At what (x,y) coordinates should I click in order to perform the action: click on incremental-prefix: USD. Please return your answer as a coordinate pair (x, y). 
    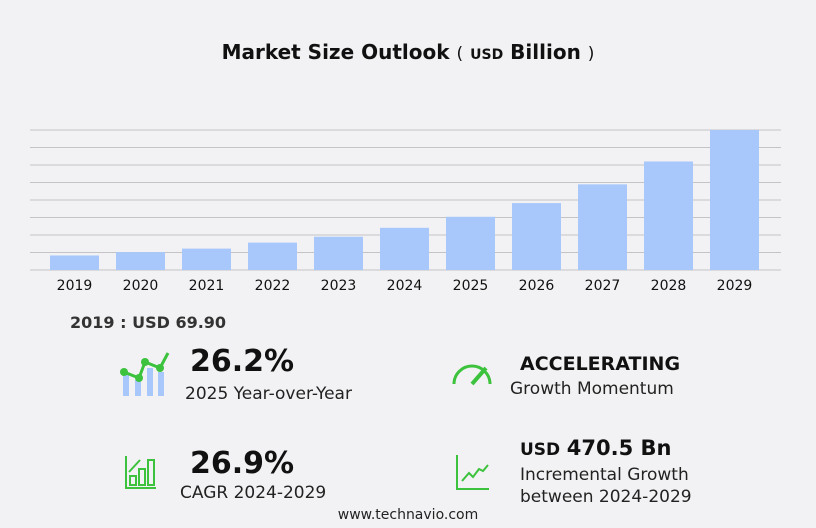
    Looking at the image, I should click on (540, 450).